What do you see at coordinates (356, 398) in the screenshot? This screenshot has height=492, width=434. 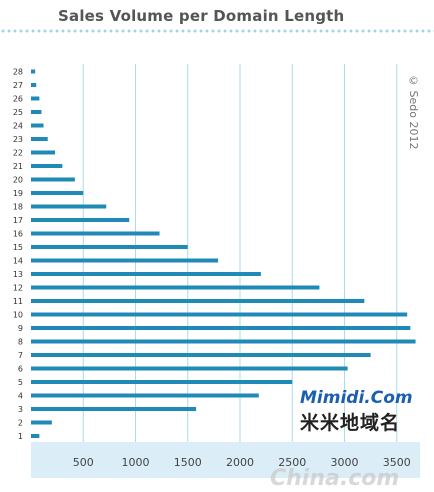 I see `watermark-site: Mimidi.Com` at bounding box center [356, 398].